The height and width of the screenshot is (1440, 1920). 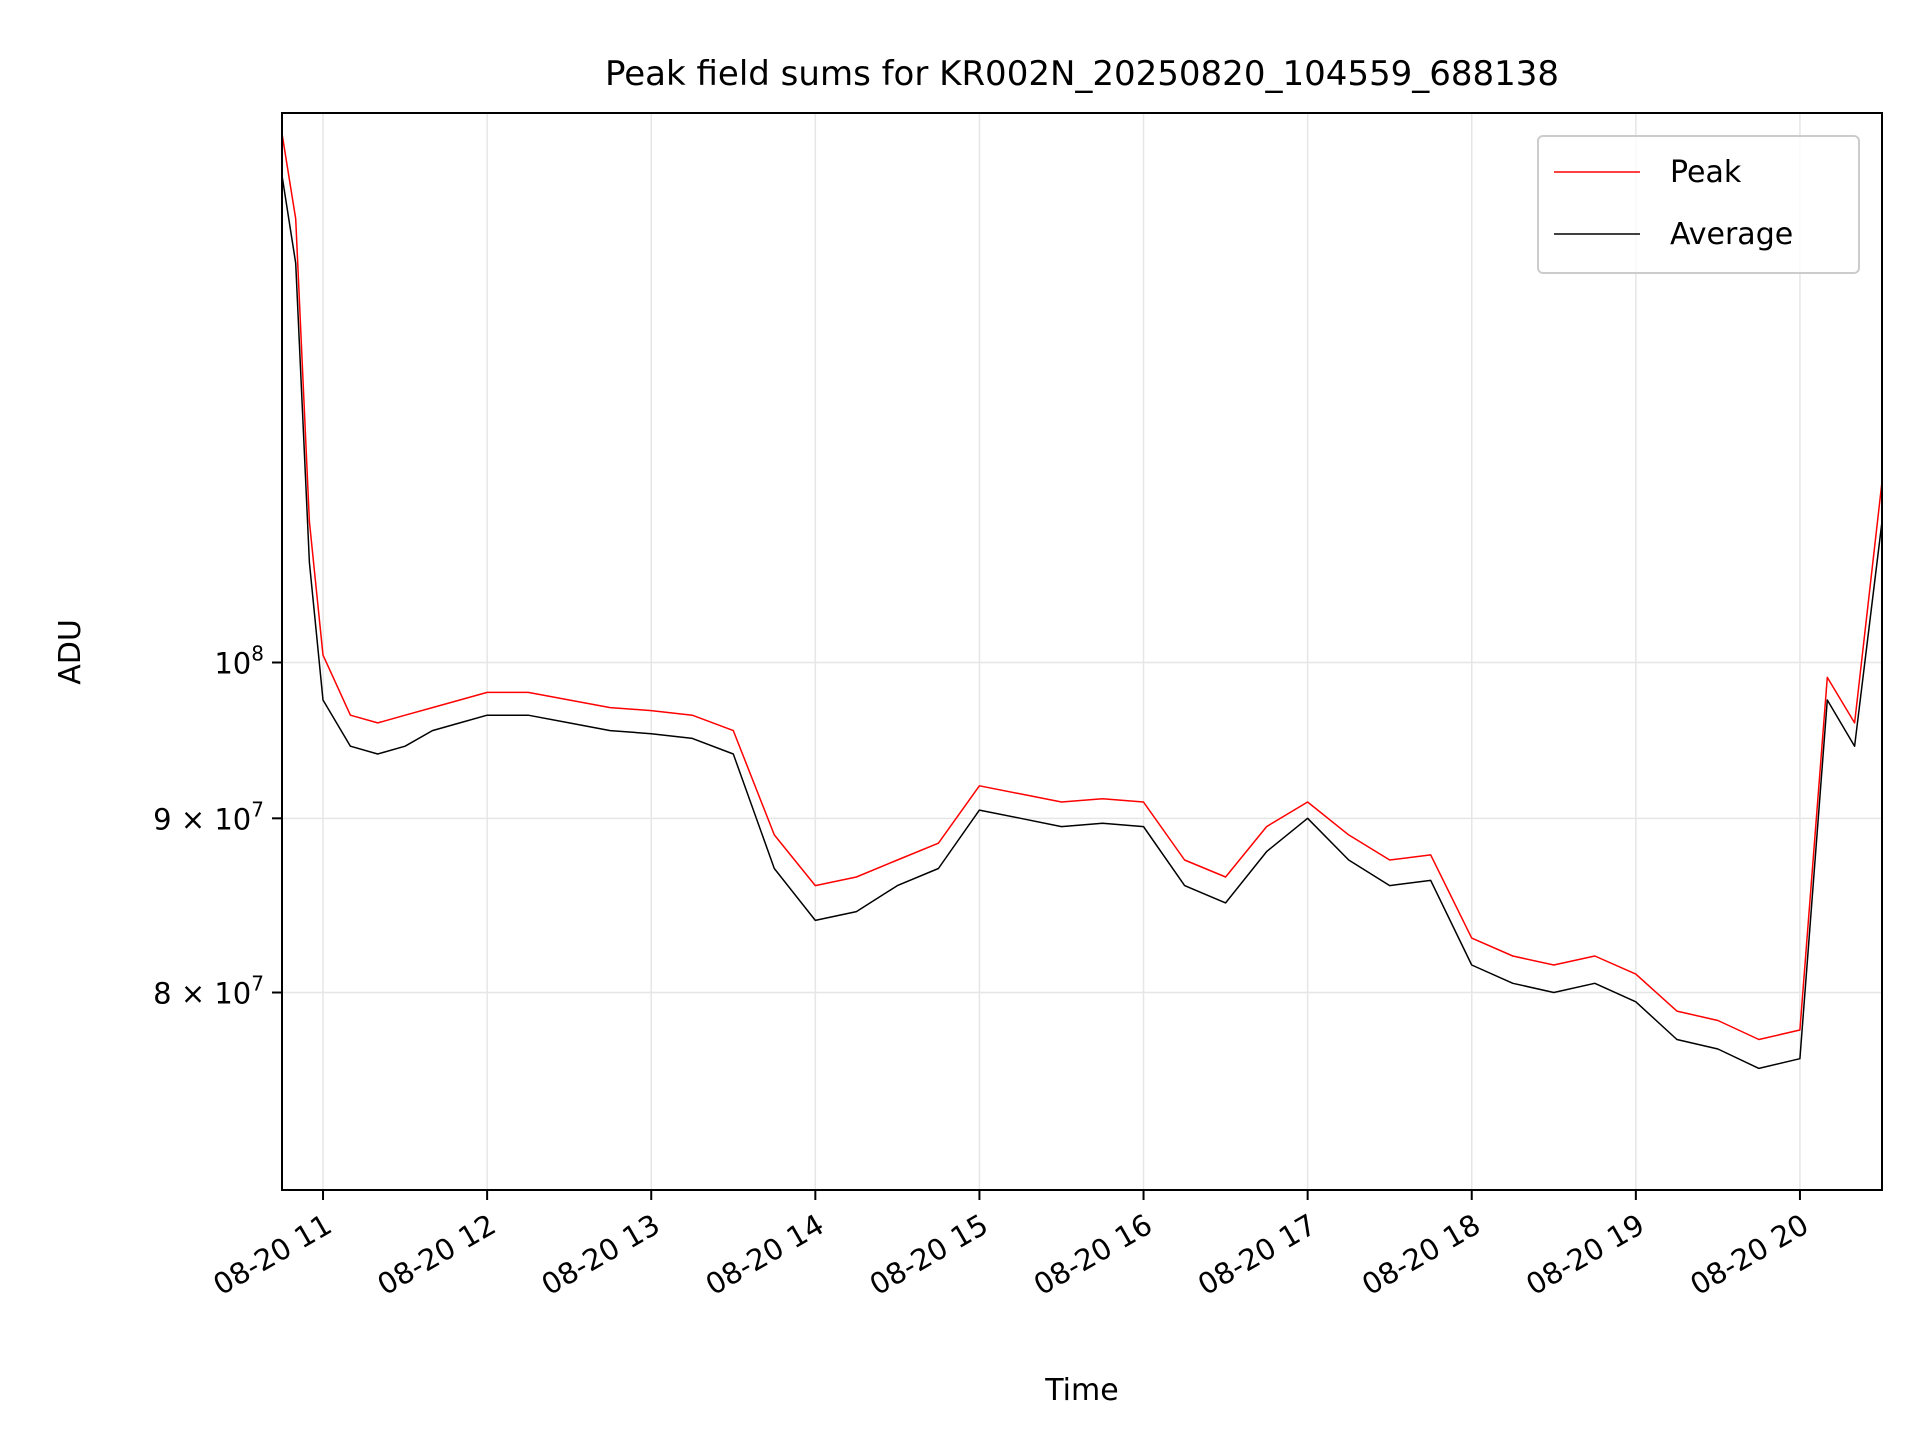 I want to click on legend-label-peak: Peak, so click(x=1706, y=172).